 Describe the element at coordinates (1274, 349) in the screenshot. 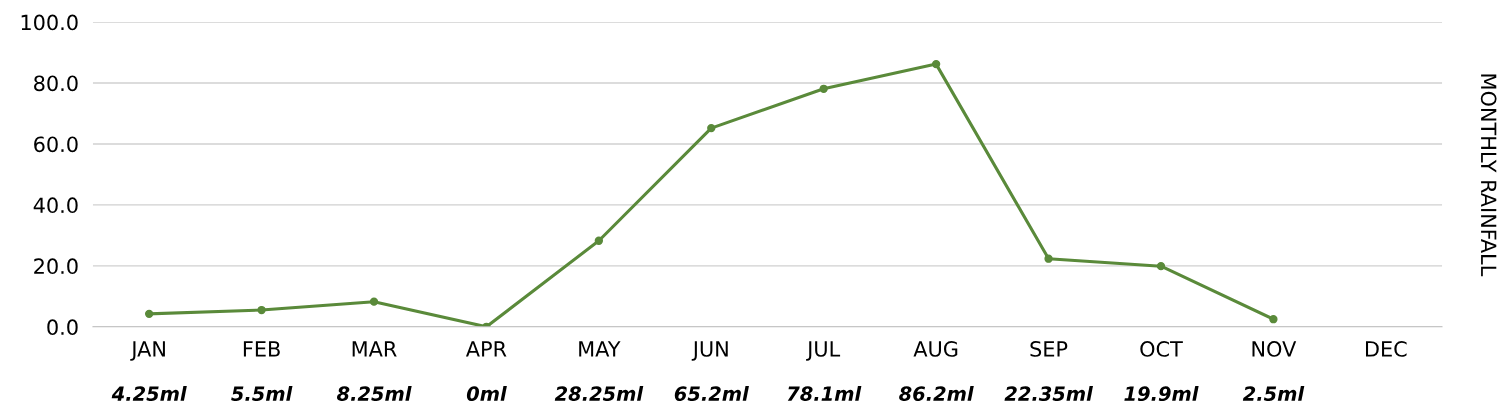

I see `x-tick-label: NOV` at that location.